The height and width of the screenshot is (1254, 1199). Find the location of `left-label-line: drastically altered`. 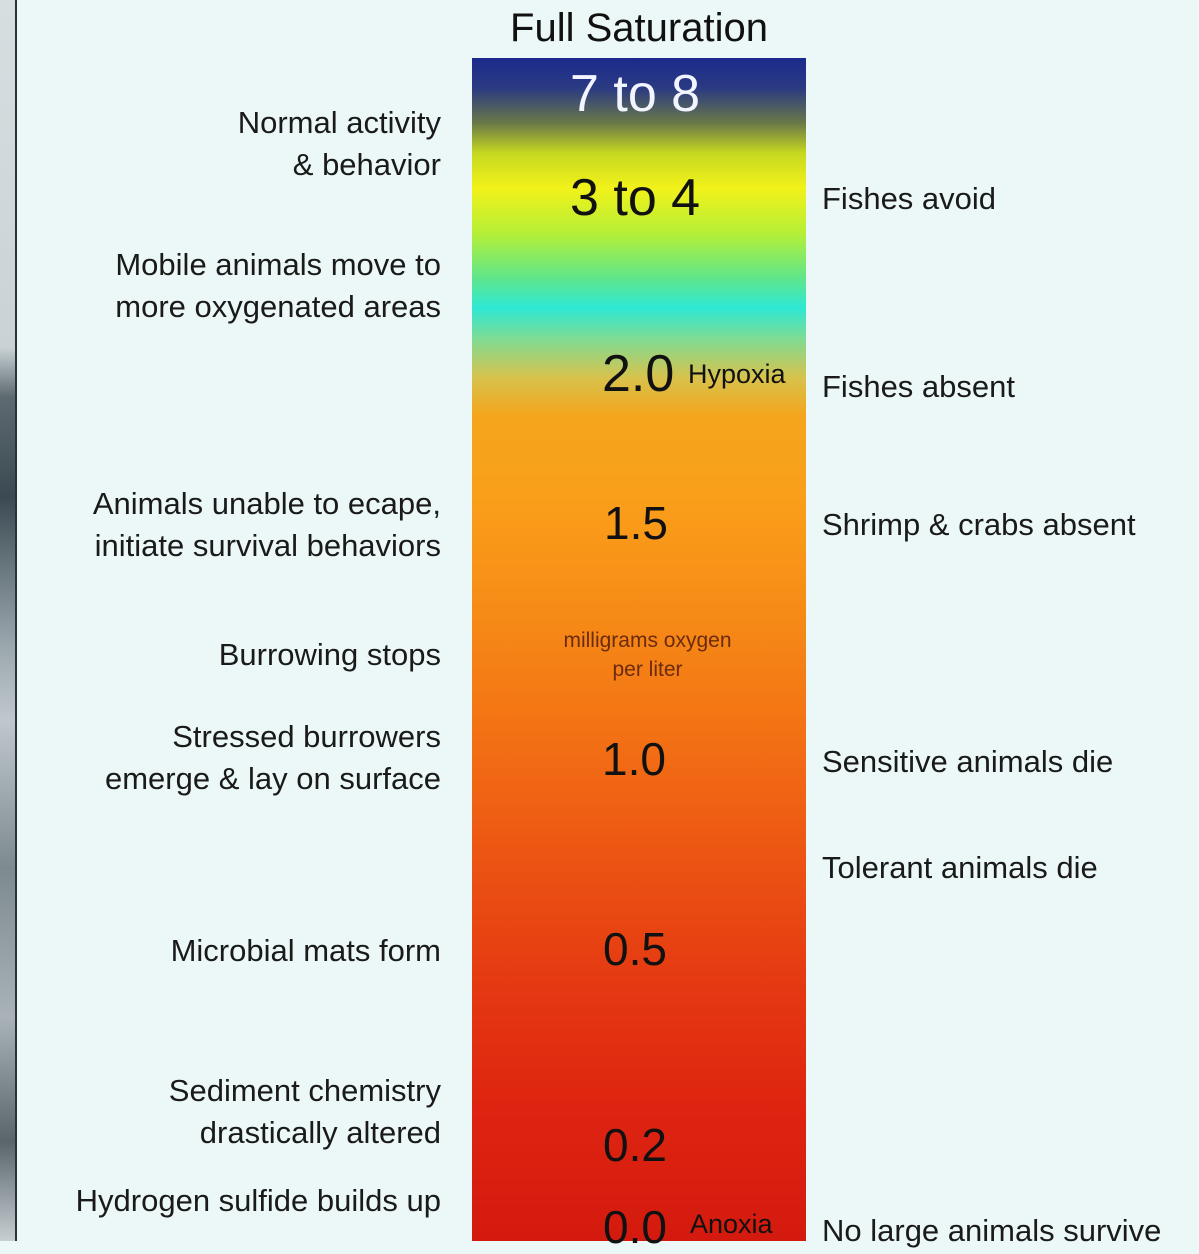

left-label-line: drastically altered is located at coordinates (320, 1132).